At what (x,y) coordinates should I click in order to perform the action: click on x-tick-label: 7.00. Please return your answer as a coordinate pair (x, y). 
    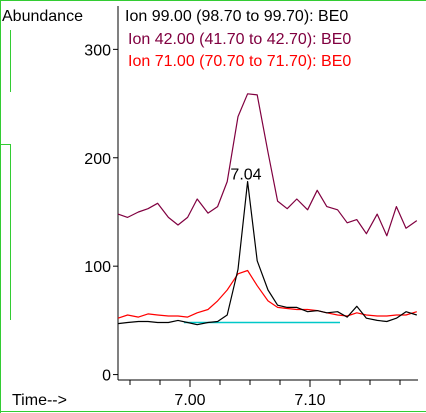
    Looking at the image, I should click on (189, 400).